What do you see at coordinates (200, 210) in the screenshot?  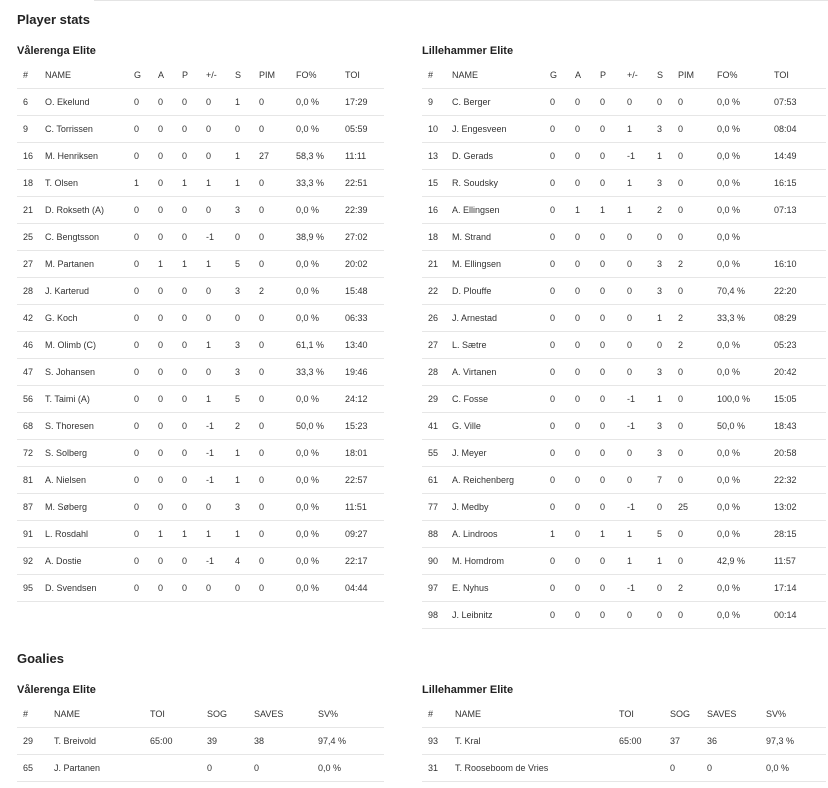 I see `table-row: 21 D. Rokseth (A) 0 0 0 0 3 0 0,0 % 22:39` at bounding box center [200, 210].